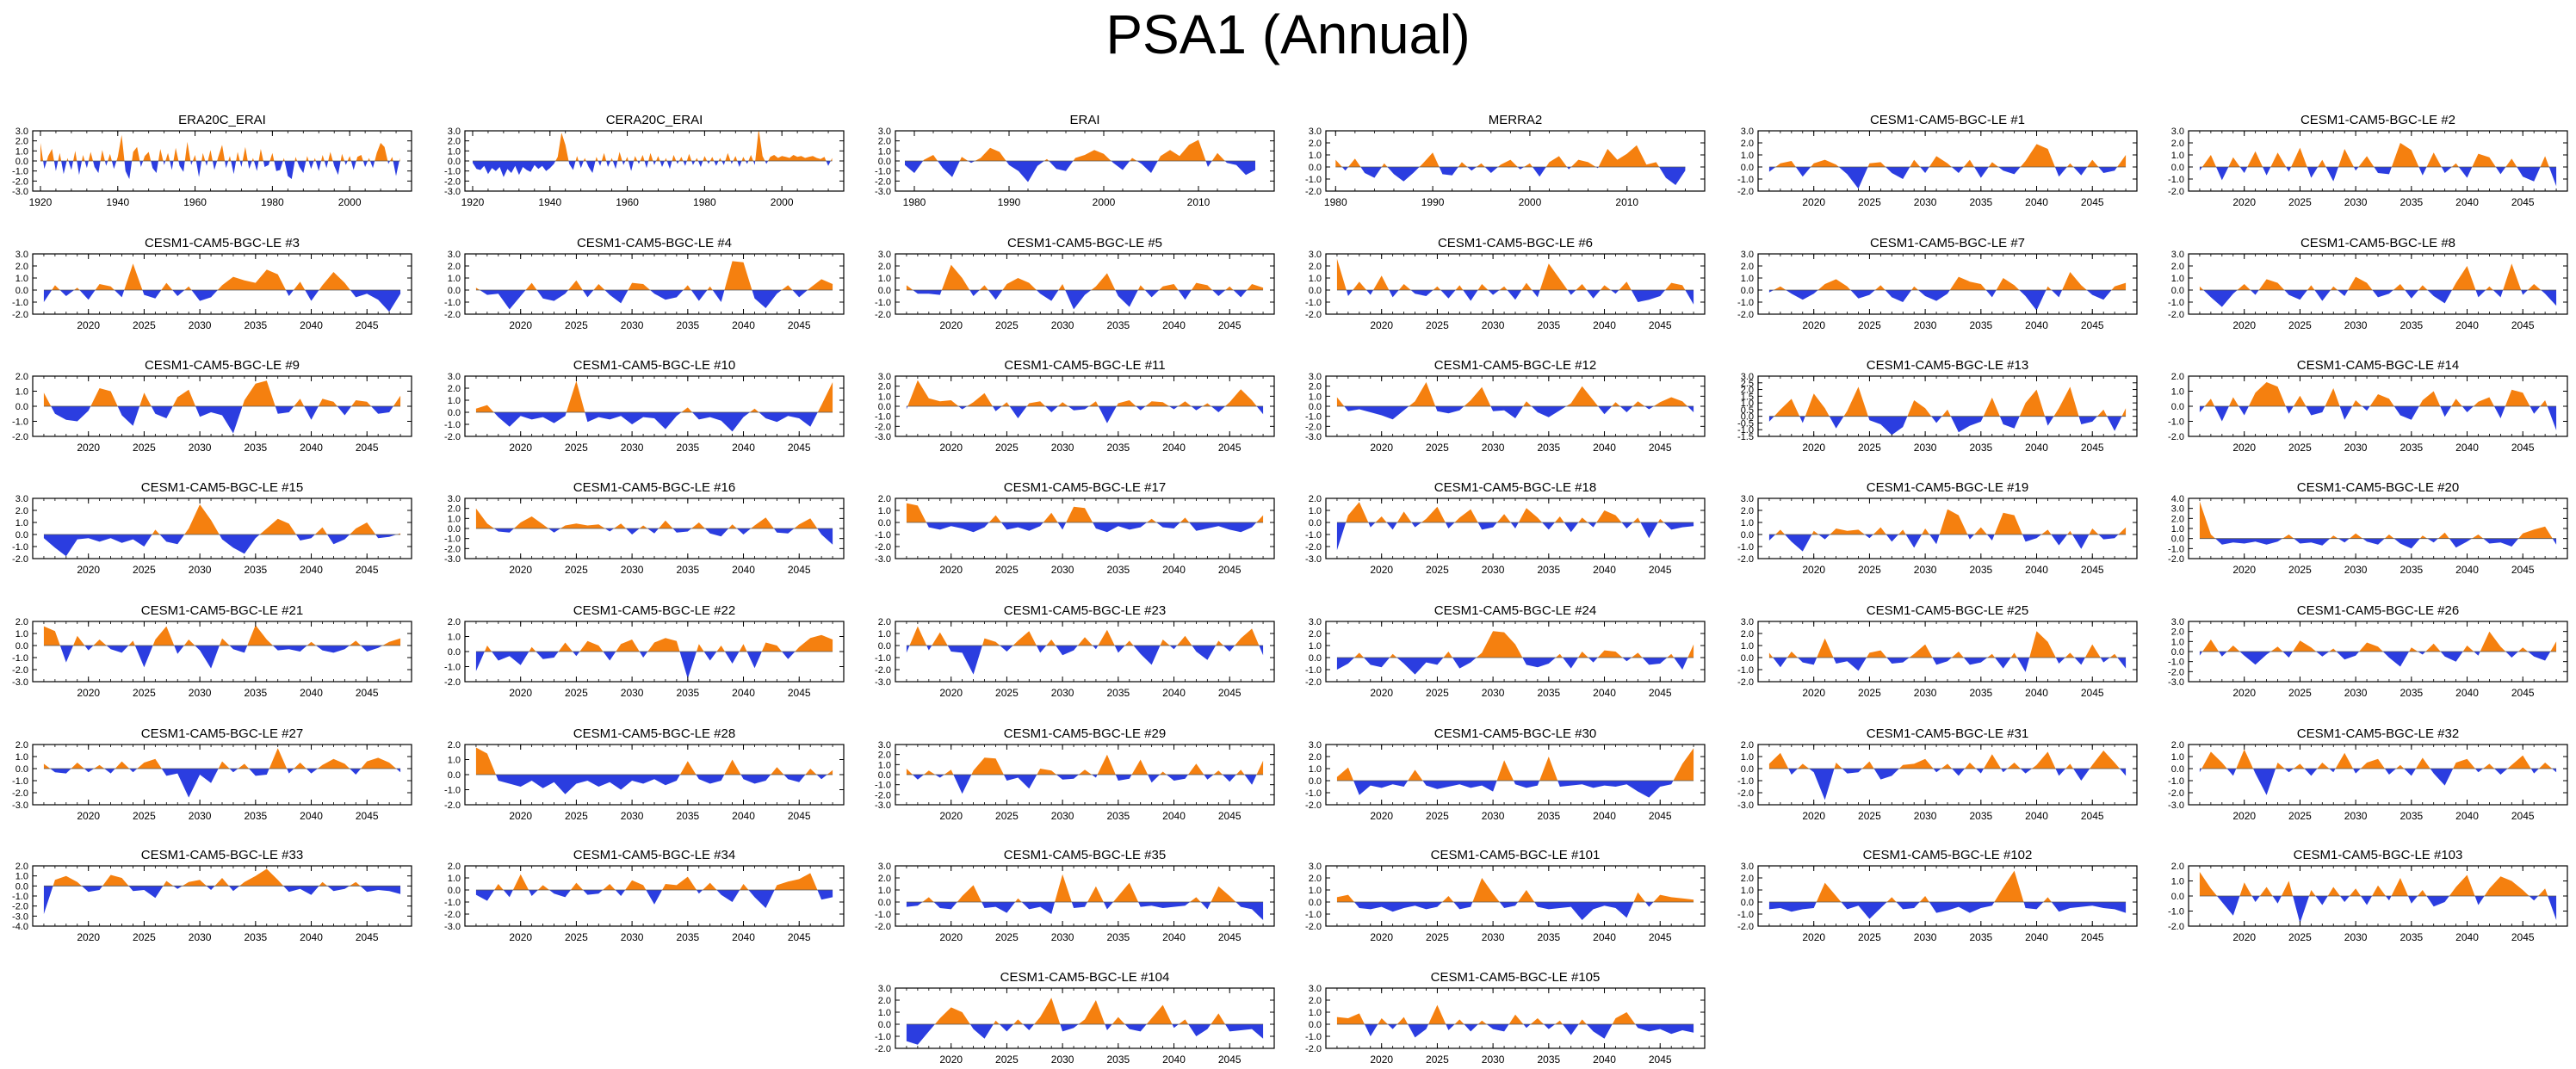 The height and width of the screenshot is (1069, 2576). Describe the element at coordinates (1748, 397) in the screenshot. I see `y-tick-label: 1.5` at that location.